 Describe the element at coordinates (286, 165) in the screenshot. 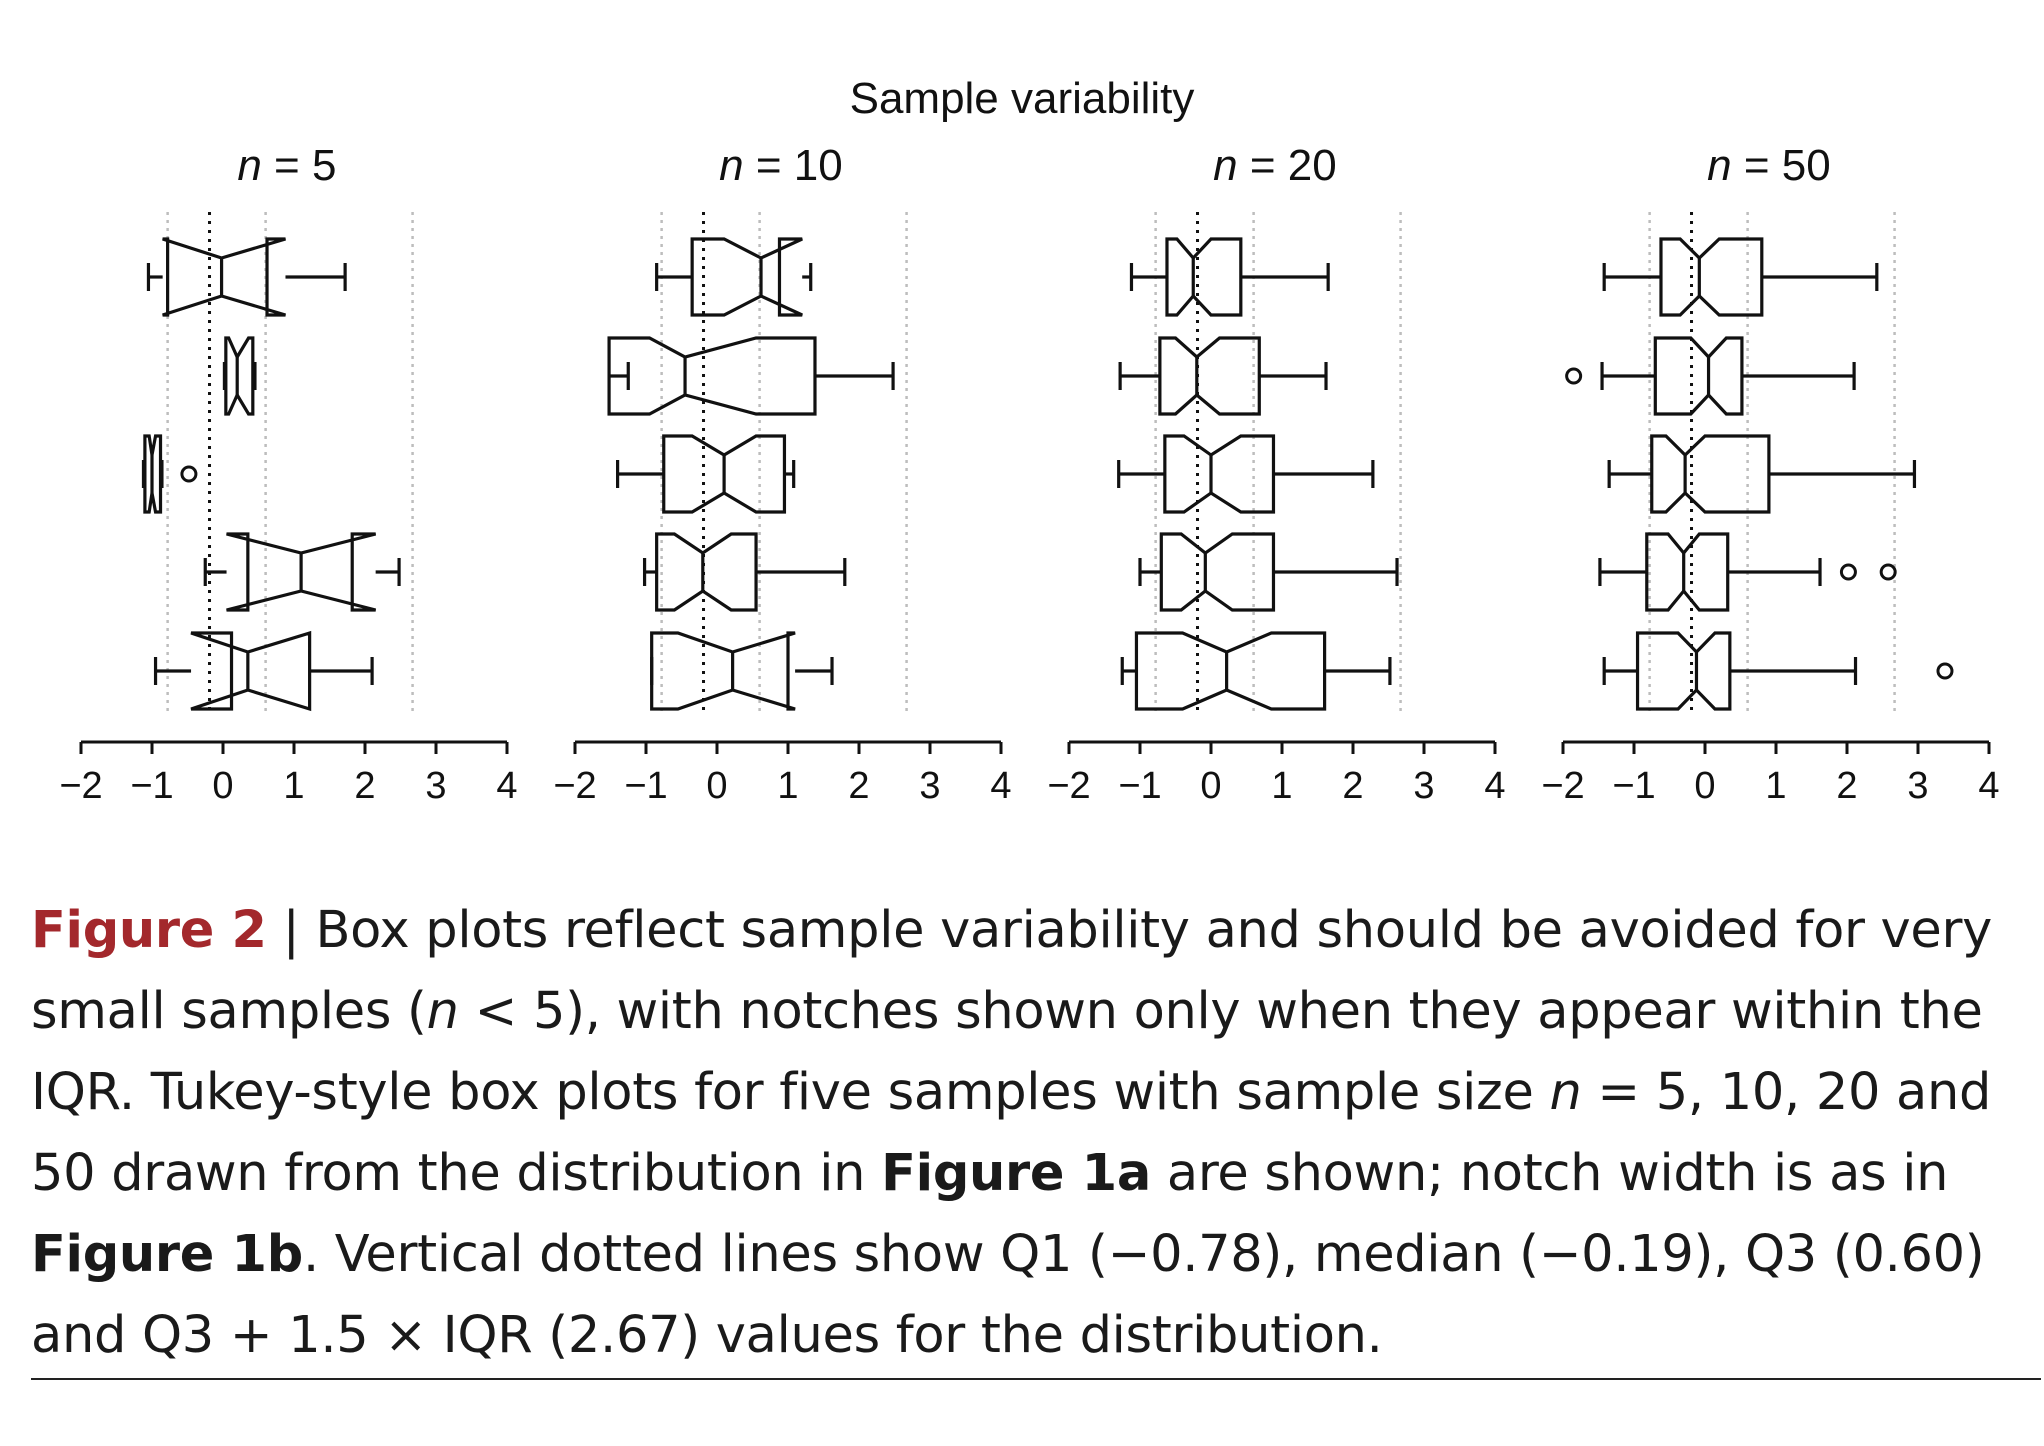

I see `panel-label: n = 5` at that location.